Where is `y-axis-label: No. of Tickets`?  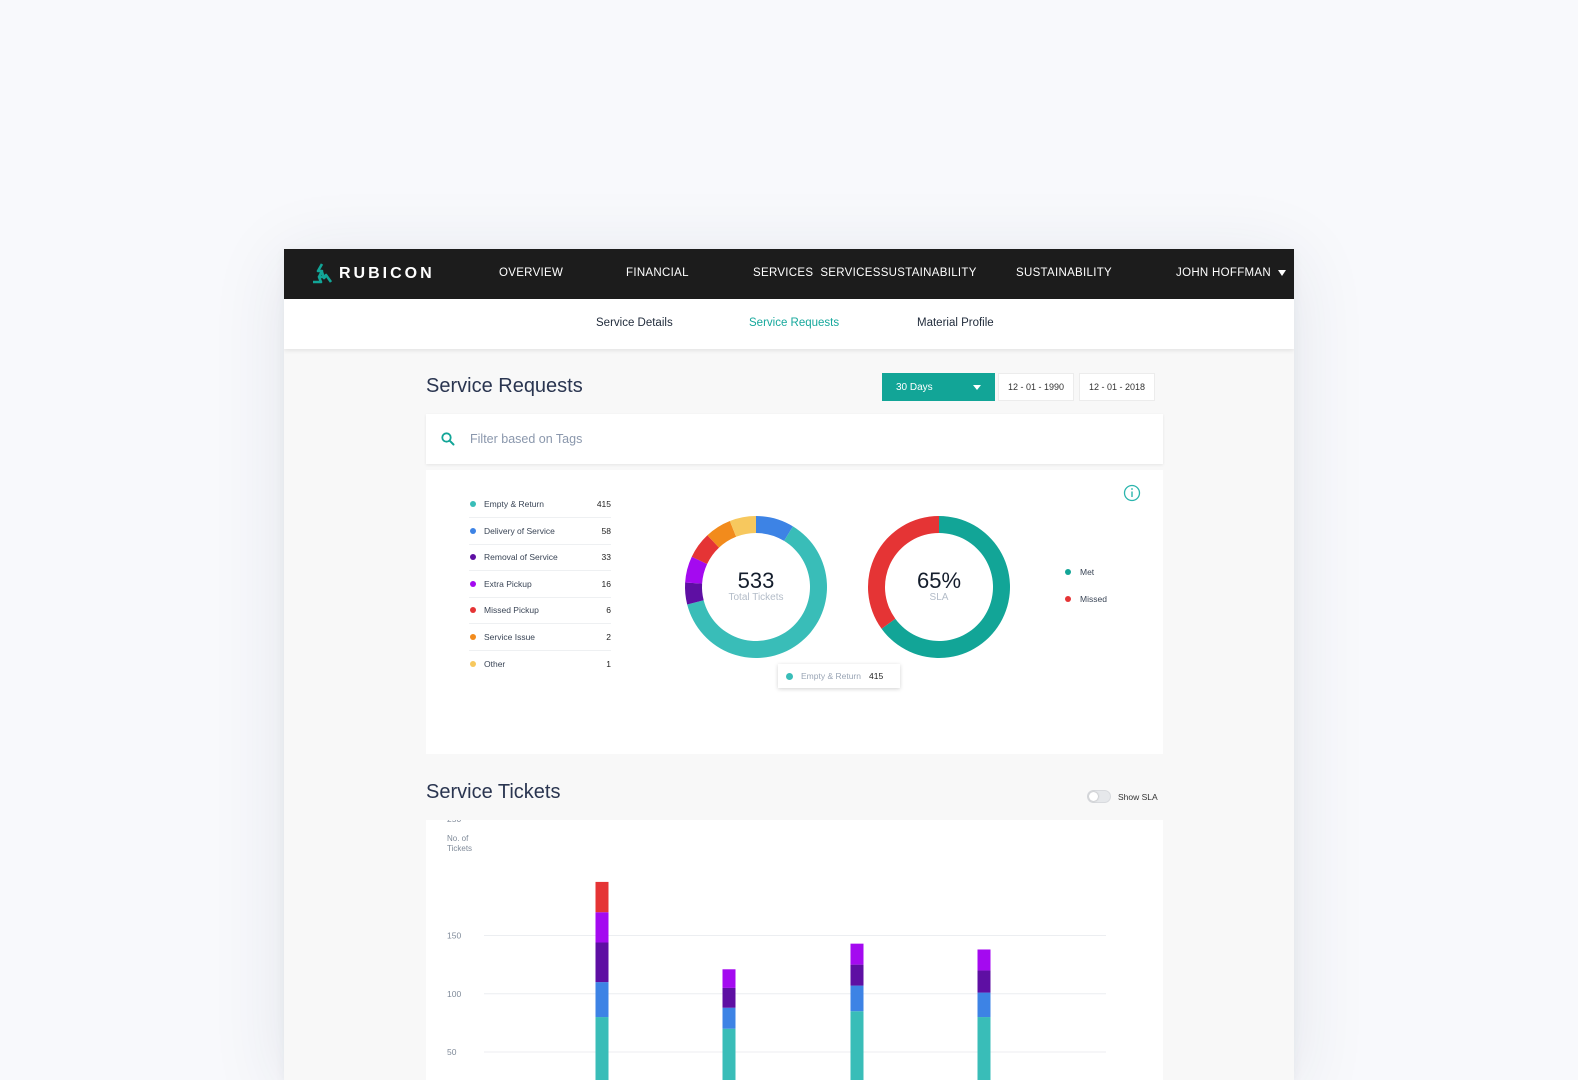
y-axis-label: No. of Tickets is located at coordinates (460, 843).